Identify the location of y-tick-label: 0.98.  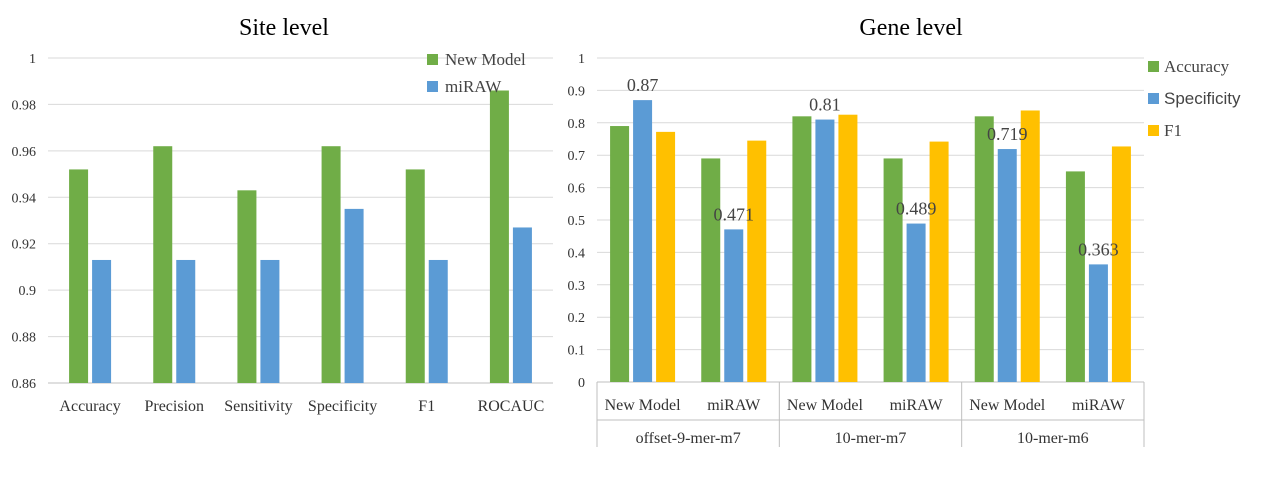
(24, 105).